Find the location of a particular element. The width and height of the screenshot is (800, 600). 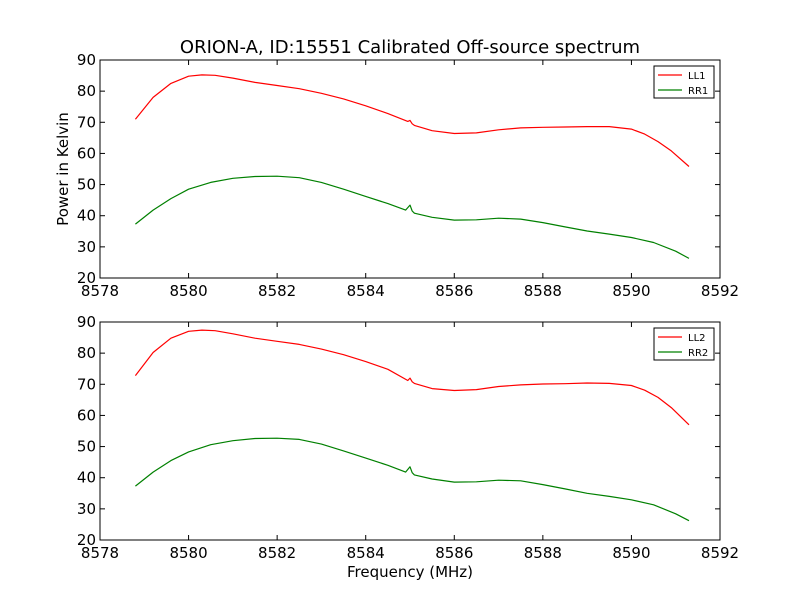

legend-label-ll2: LL2 is located at coordinates (697, 338).